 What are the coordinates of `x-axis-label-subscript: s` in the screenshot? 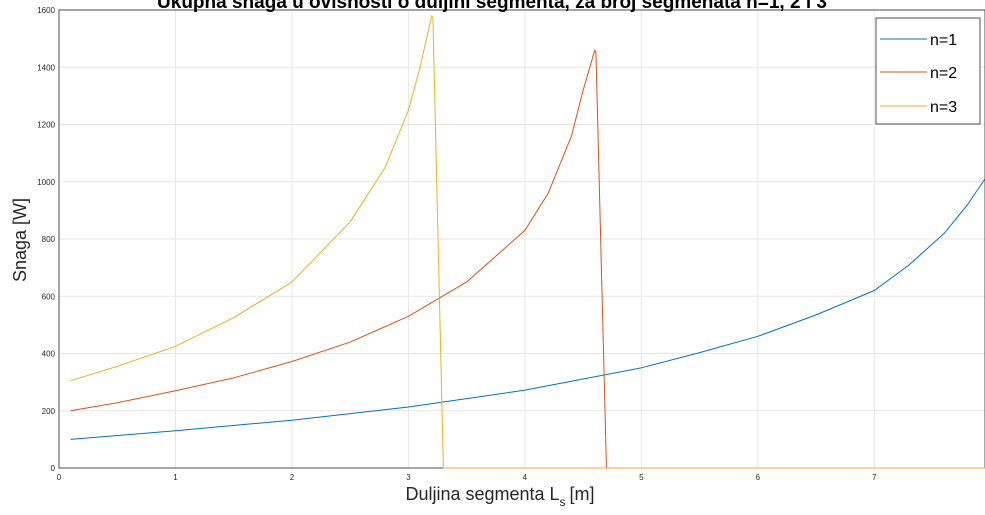 It's located at (563, 502).